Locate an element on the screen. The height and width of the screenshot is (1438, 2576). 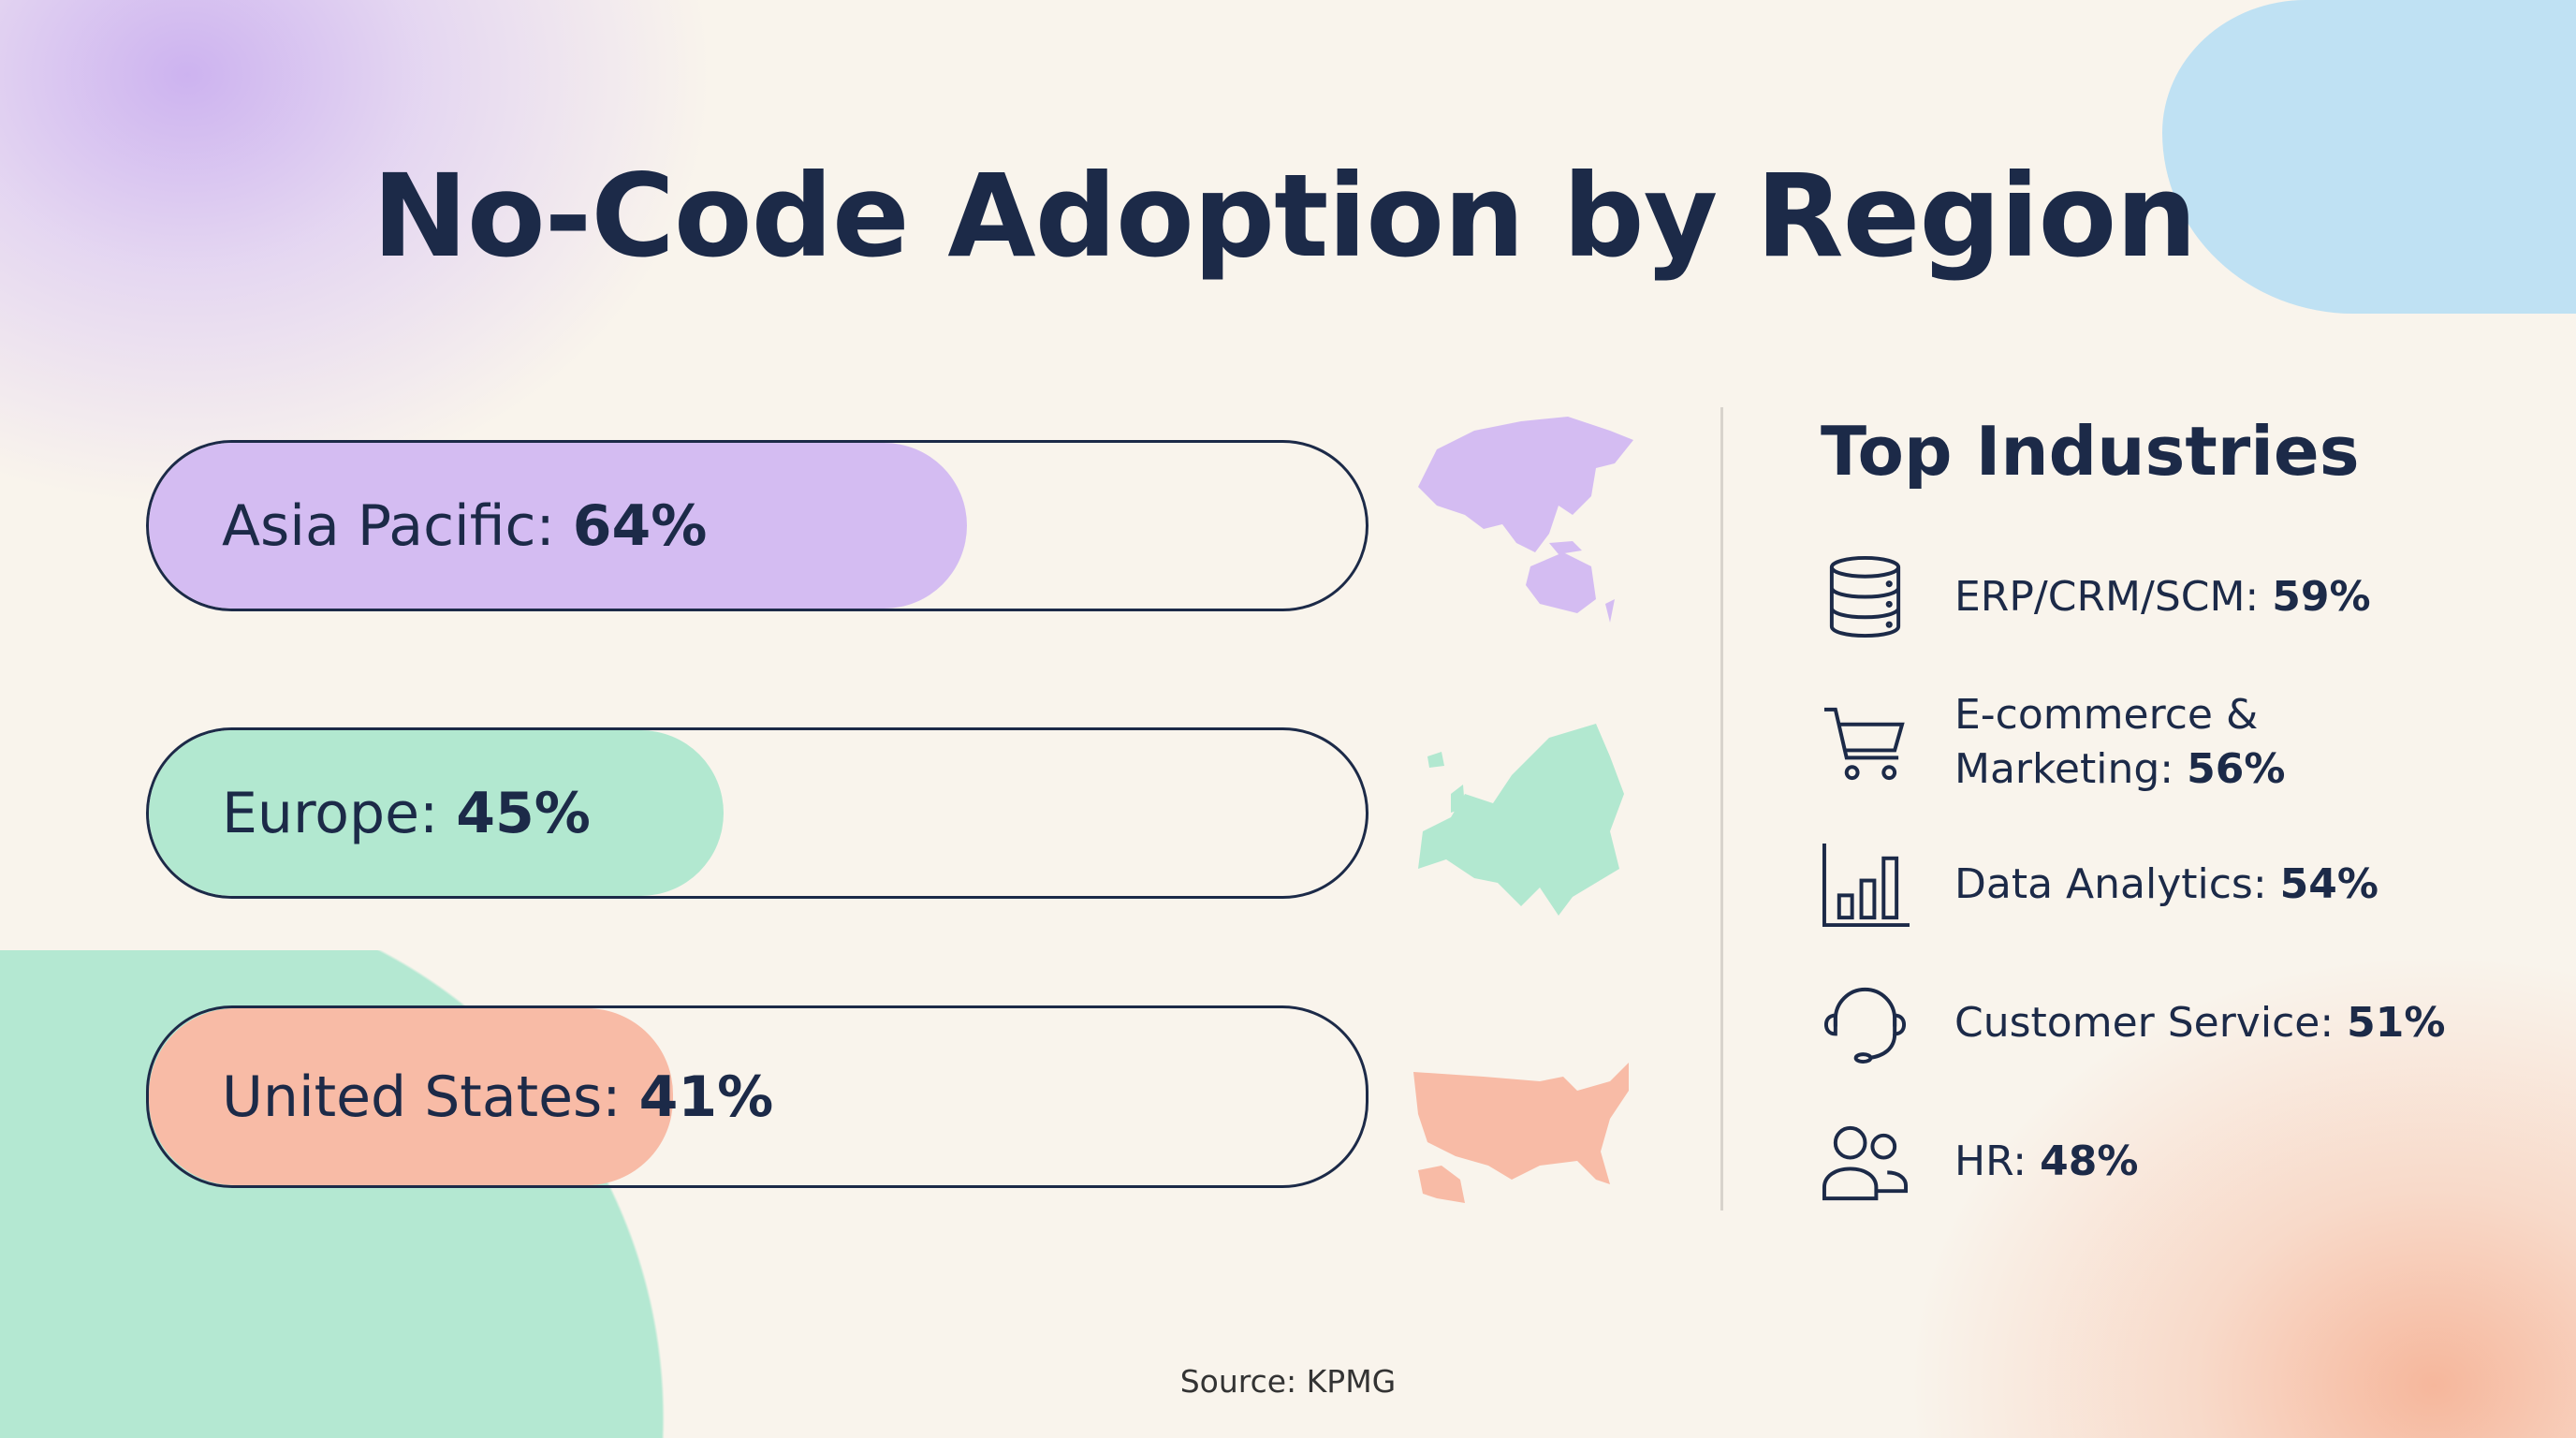
industry-value: 48% is located at coordinates (2089, 1161).